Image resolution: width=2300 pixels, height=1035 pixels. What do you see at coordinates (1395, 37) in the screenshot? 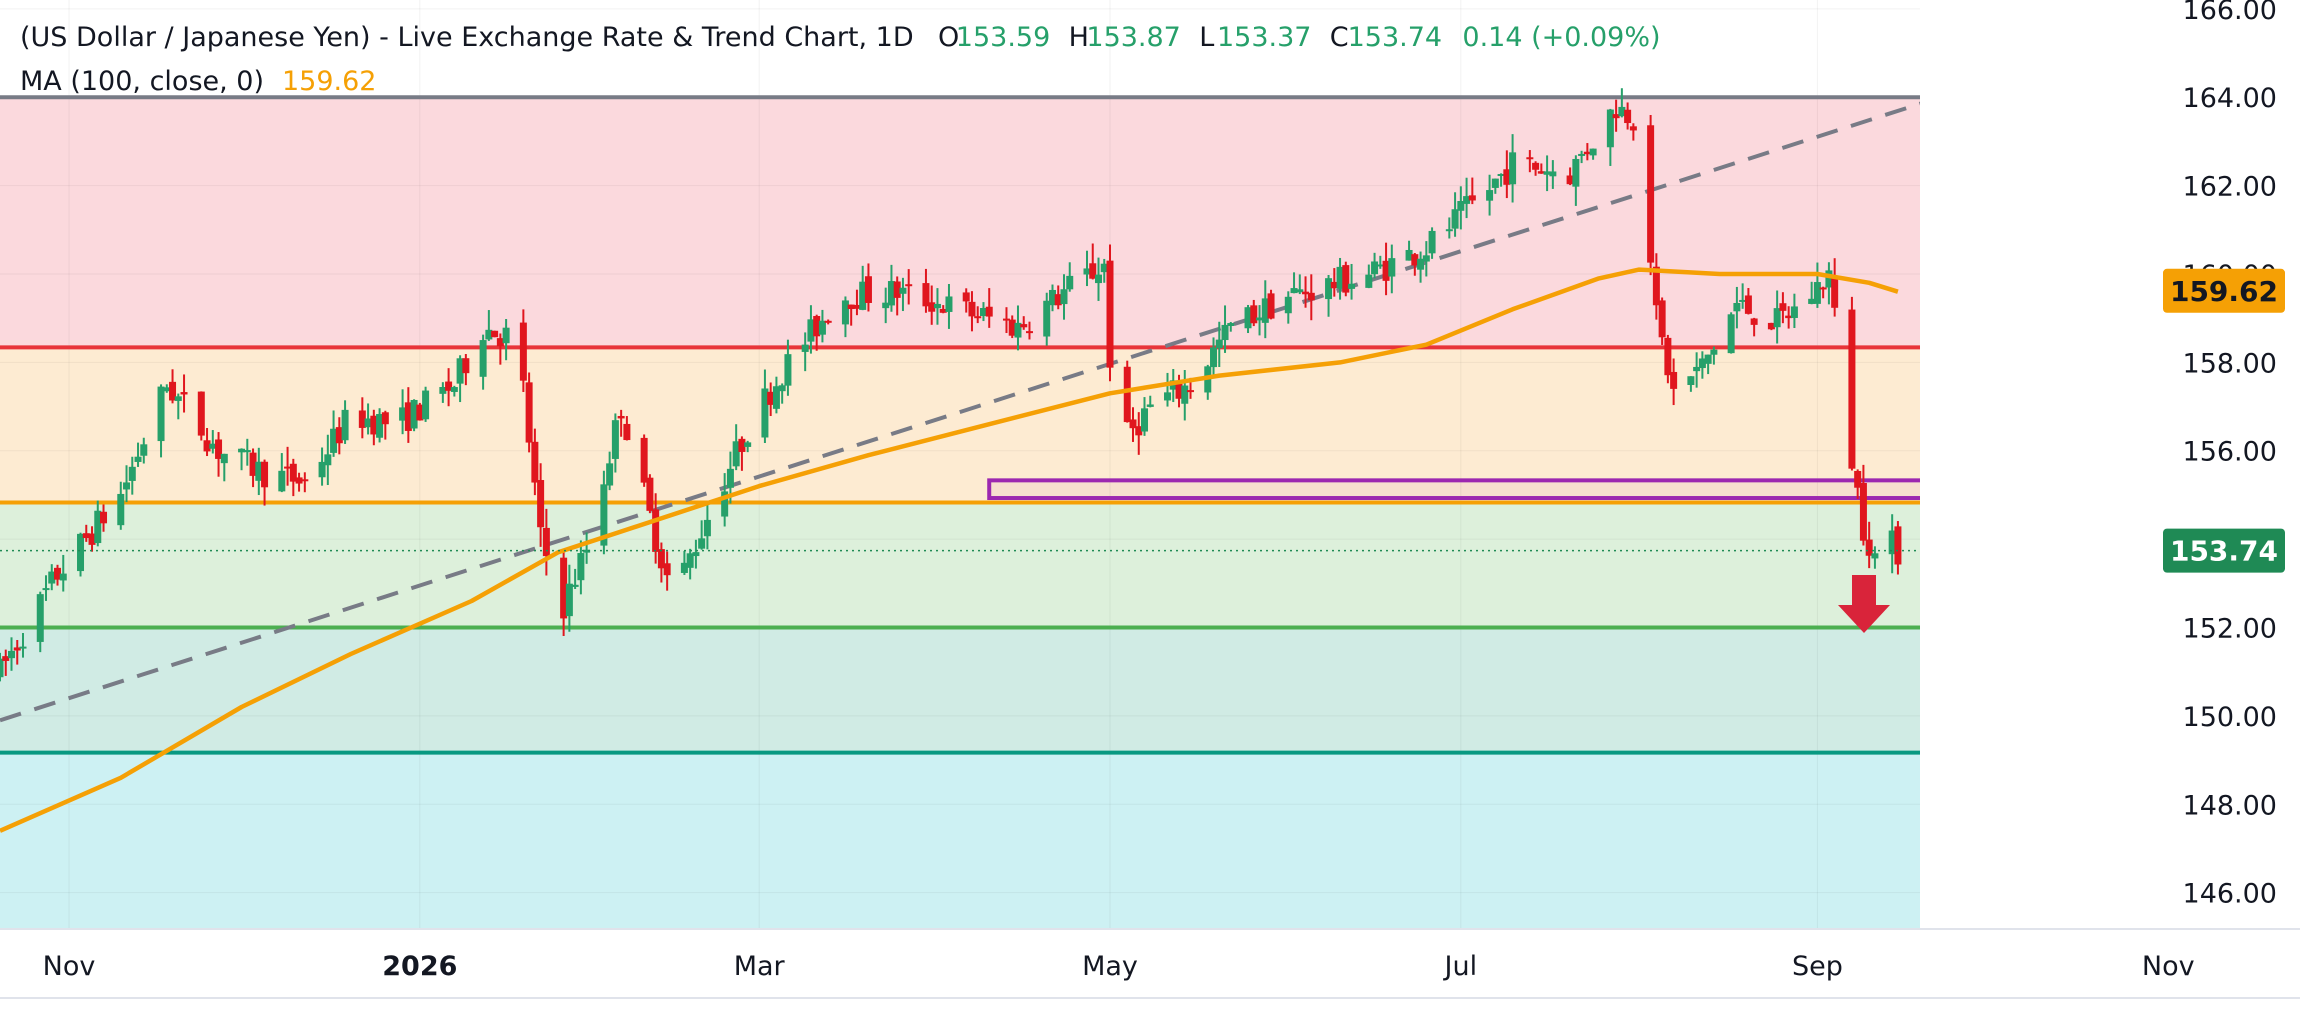
I see `ohlc-value-c: 153.74` at bounding box center [1395, 37].